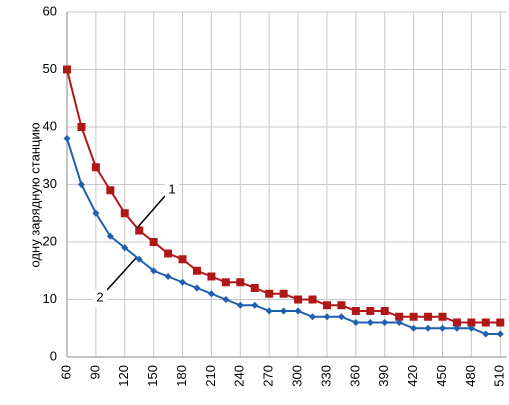  Describe the element at coordinates (210, 376) in the screenshot. I see `x-tick-label: 210` at that location.